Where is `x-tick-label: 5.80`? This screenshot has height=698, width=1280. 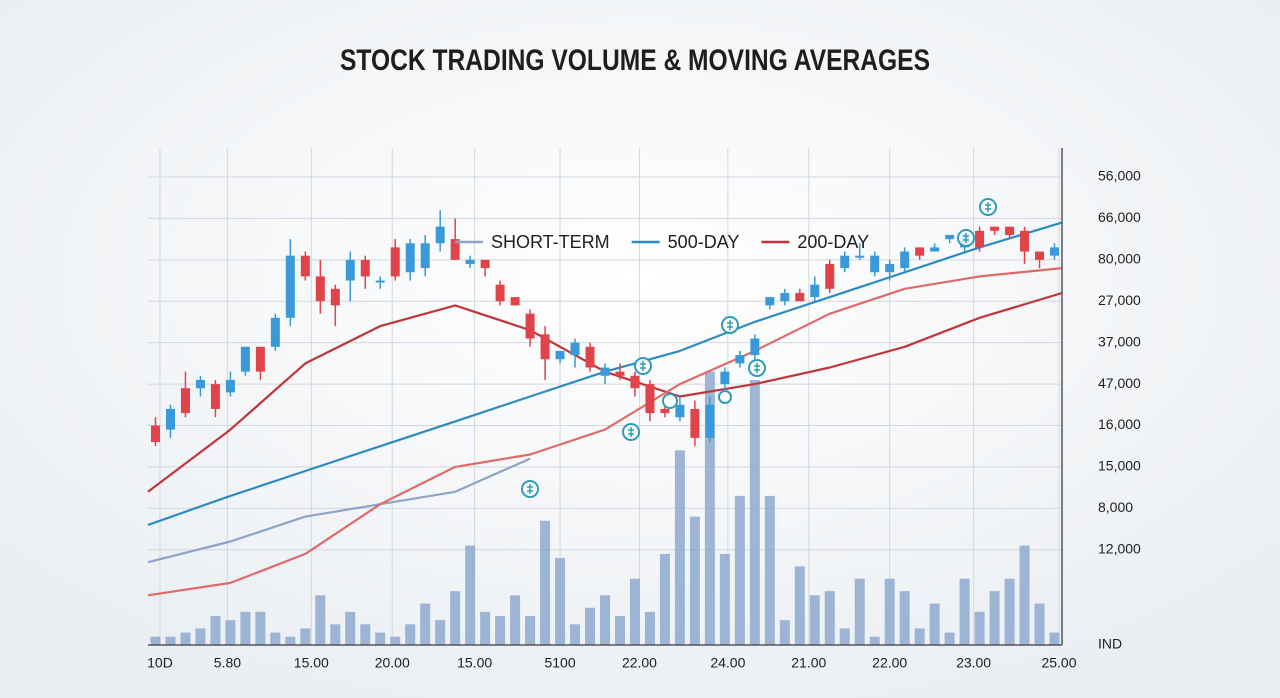 x-tick-label: 5.80 is located at coordinates (227, 663).